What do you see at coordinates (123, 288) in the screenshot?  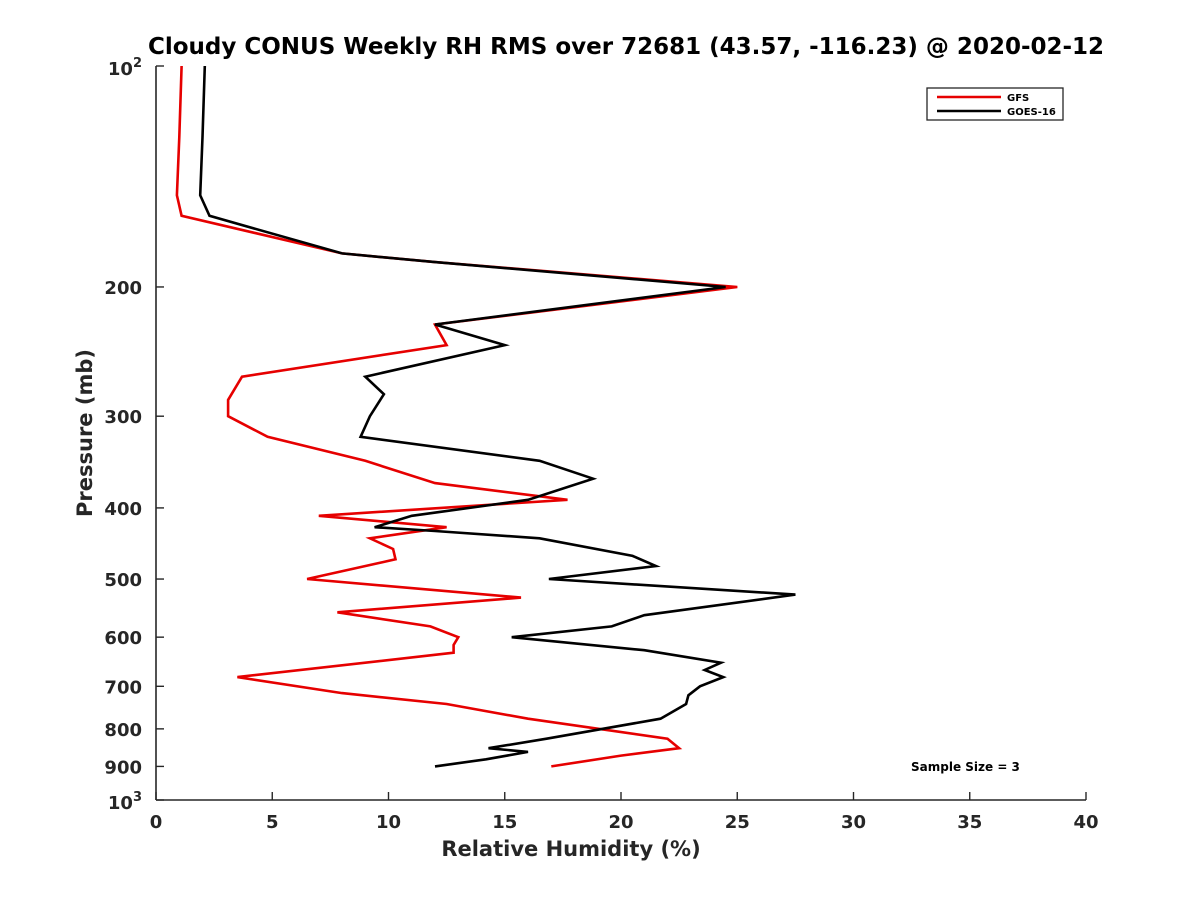 I see `y-tick-label: 200` at bounding box center [123, 288].